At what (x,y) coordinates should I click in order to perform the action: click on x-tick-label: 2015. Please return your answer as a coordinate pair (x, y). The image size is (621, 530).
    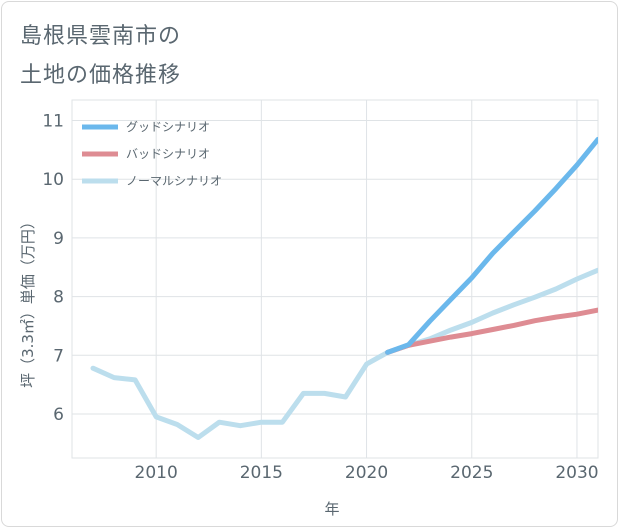
    Looking at the image, I should click on (261, 473).